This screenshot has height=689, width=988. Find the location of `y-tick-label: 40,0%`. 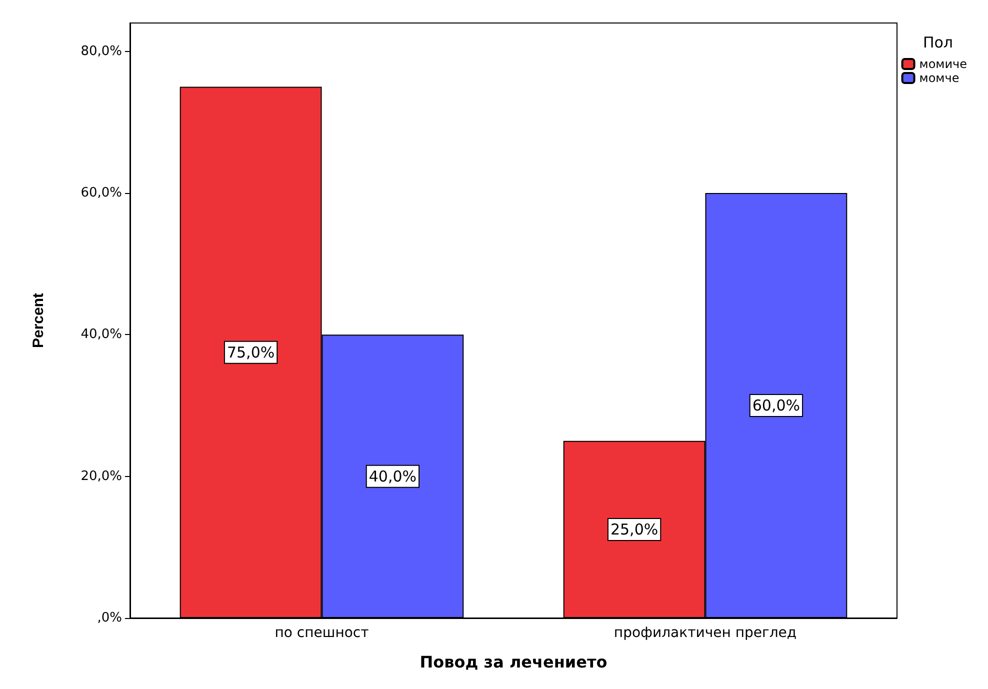

y-tick-label: 40,0% is located at coordinates (101, 334).